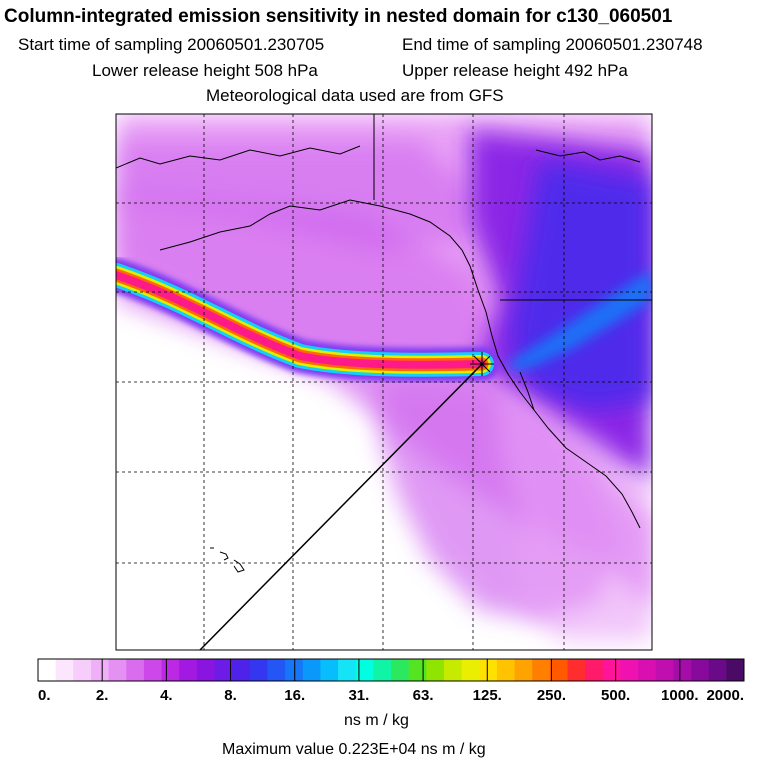 This screenshot has height=768, width=768. I want to click on end-time-label: End time of sampling 20060501.230748, so click(552, 44).